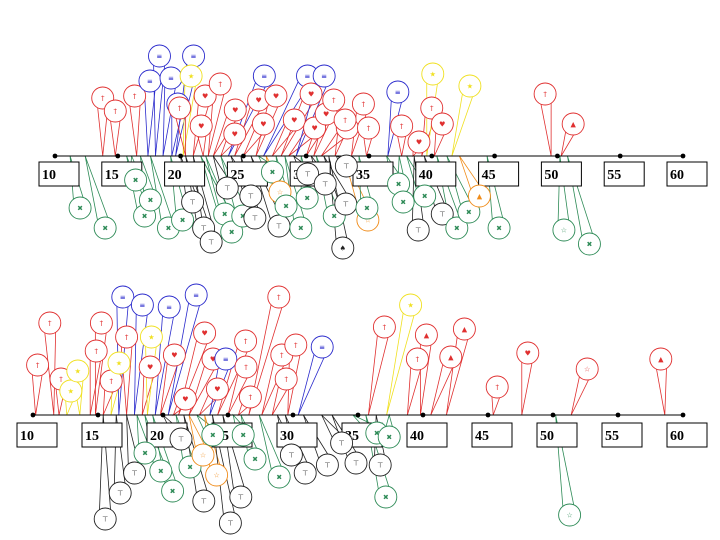 This screenshot has height=540, width=720. I want to click on event-node-icon: ♠, so click(343, 249).